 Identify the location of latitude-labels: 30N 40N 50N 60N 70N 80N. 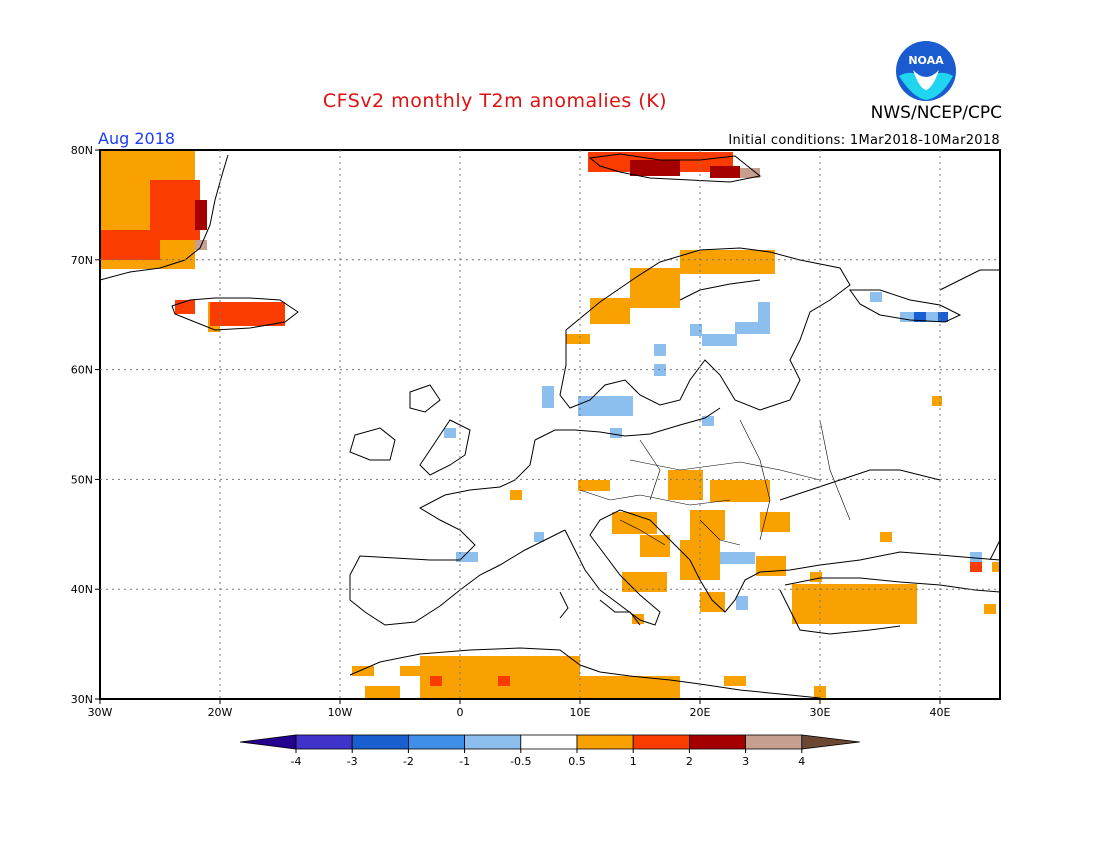
(82, 425).